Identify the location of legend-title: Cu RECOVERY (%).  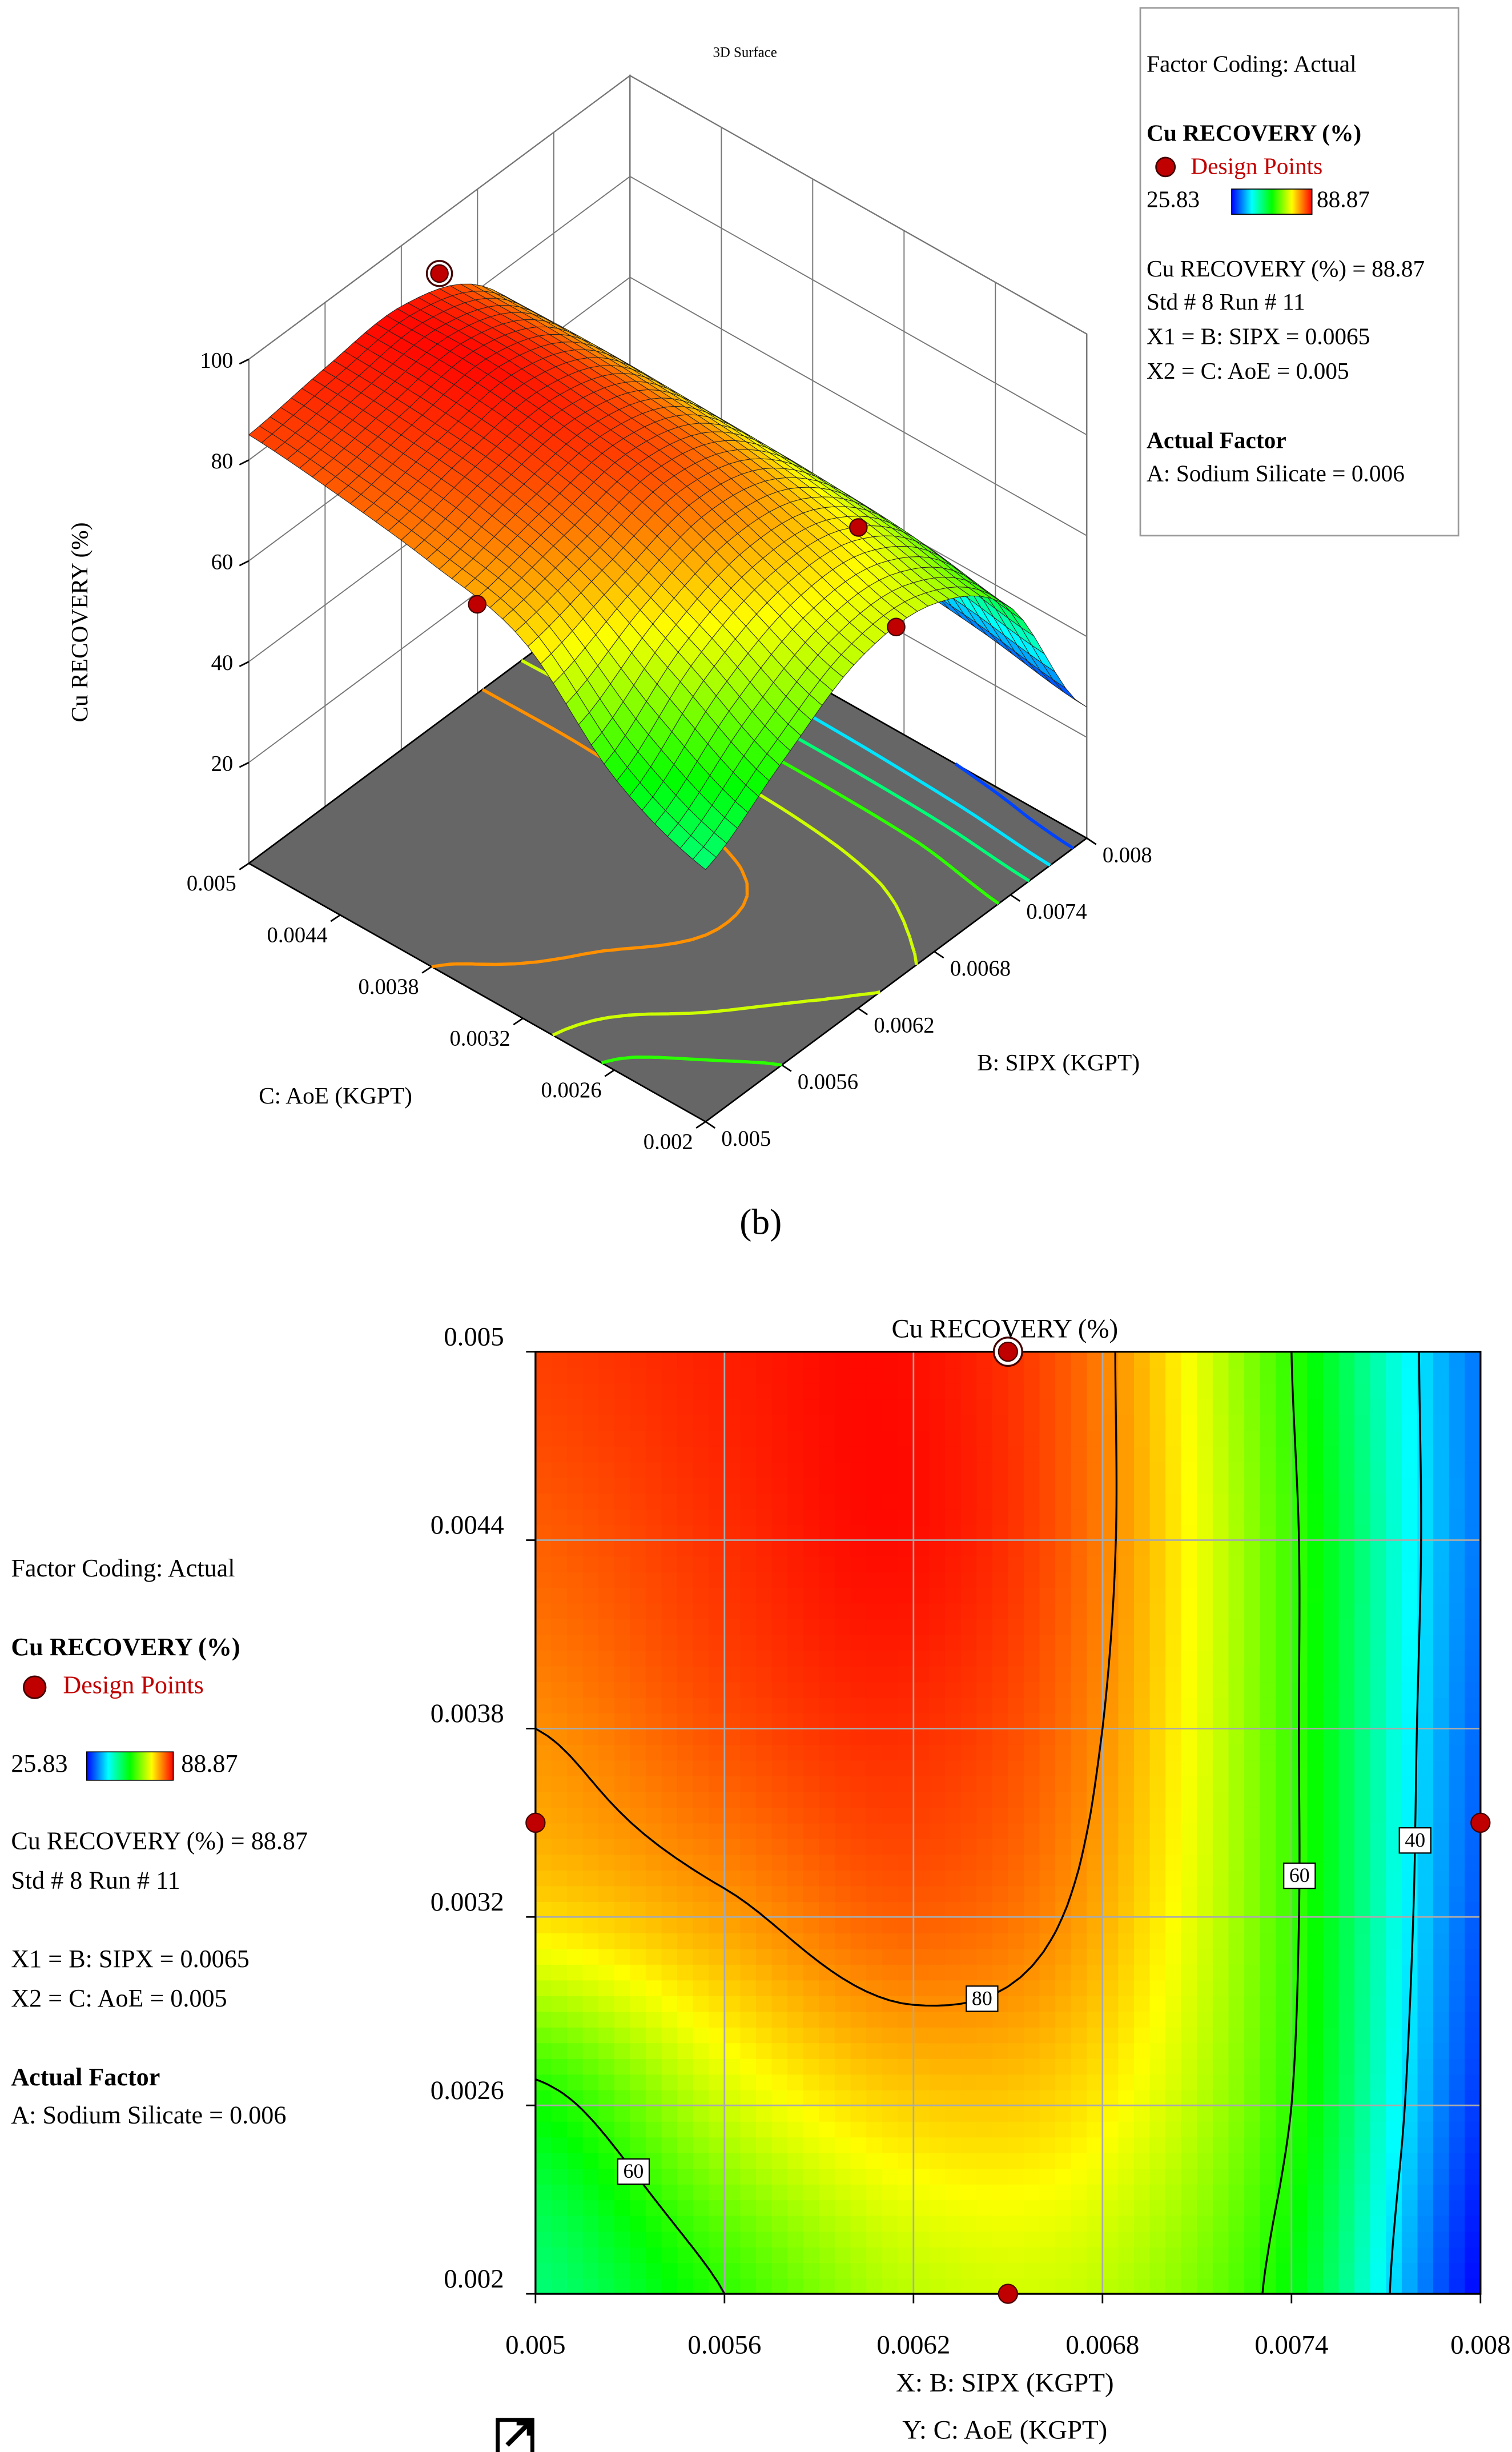
(1254, 134).